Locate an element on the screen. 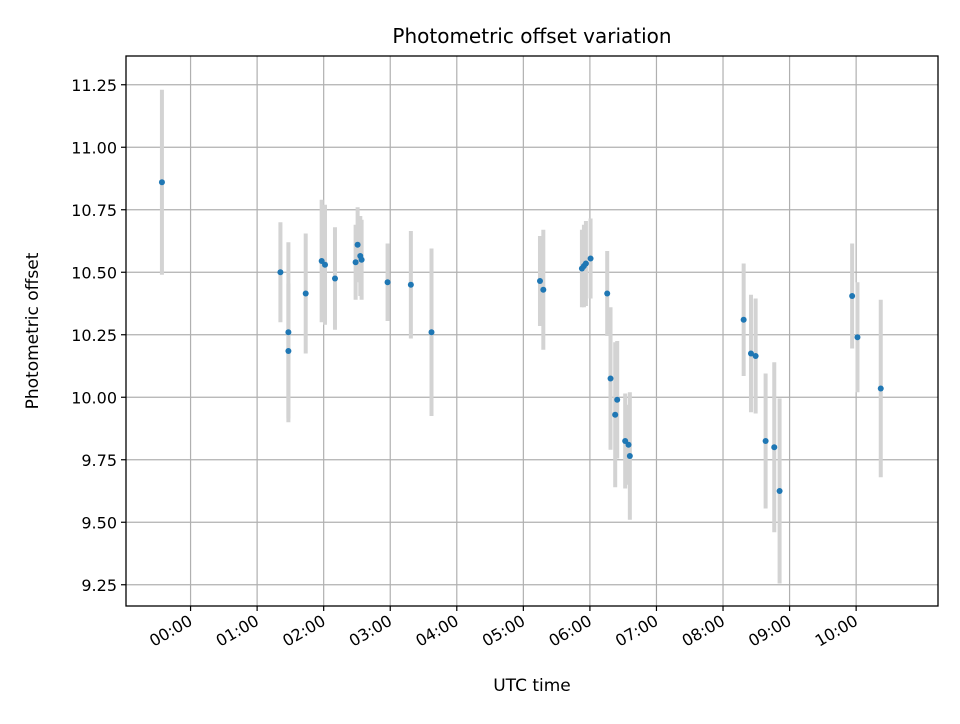 This screenshot has height=724, width=960. y-tick-label: 11.00 is located at coordinates (94, 147).